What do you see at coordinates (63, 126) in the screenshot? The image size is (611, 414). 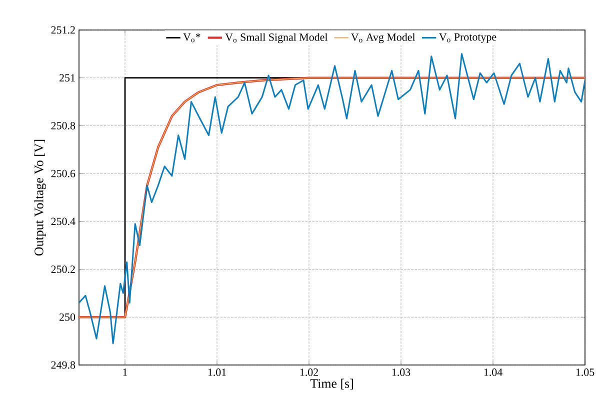 I see `y-tick-label: 250.8` at bounding box center [63, 126].